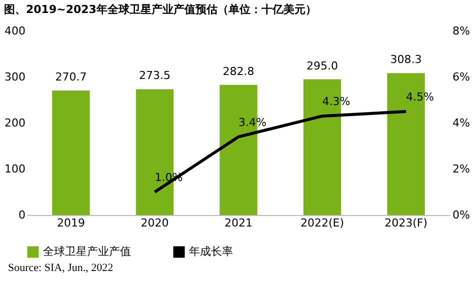 The width and height of the screenshot is (474, 285). What do you see at coordinates (87, 251) in the screenshot?
I see `legend-label: 全球卫星产业产值` at bounding box center [87, 251].